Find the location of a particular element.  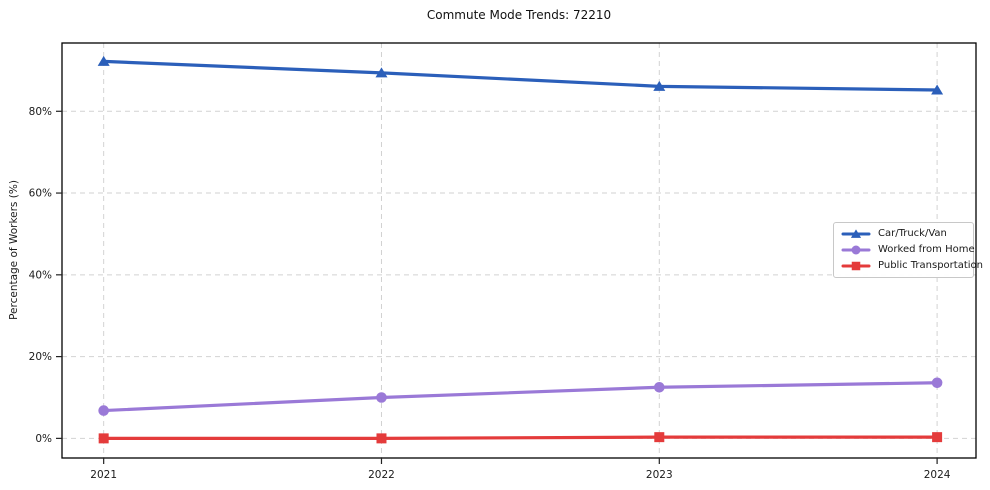

legend-label: Worked from Home is located at coordinates (926, 249).